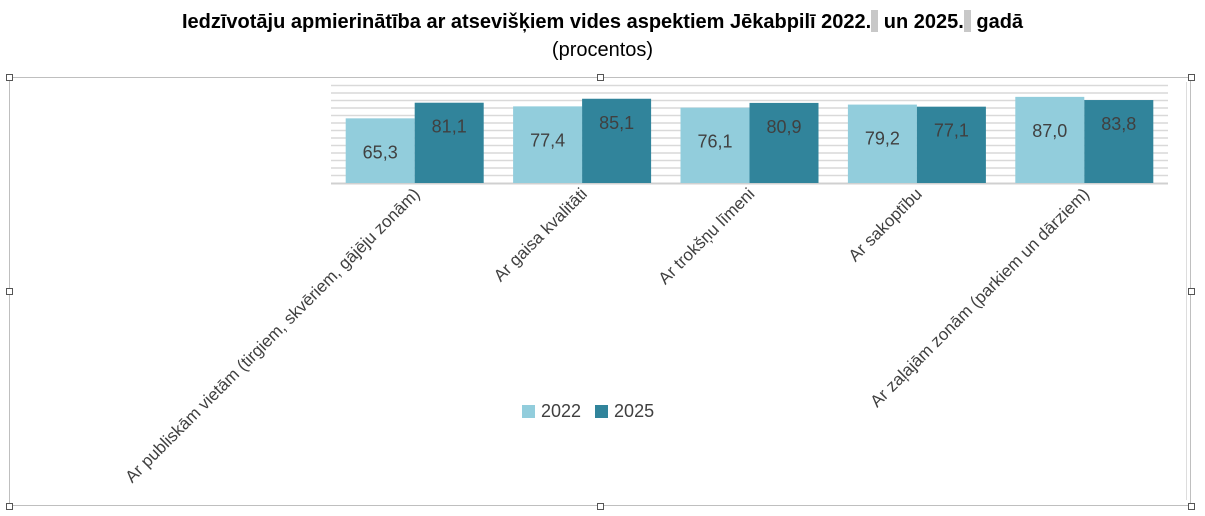 Image resolution: width=1205 pixels, height=516 pixels. Describe the element at coordinates (1118, 124) in the screenshot. I see `data-label-2025-5: 83,8` at that location.